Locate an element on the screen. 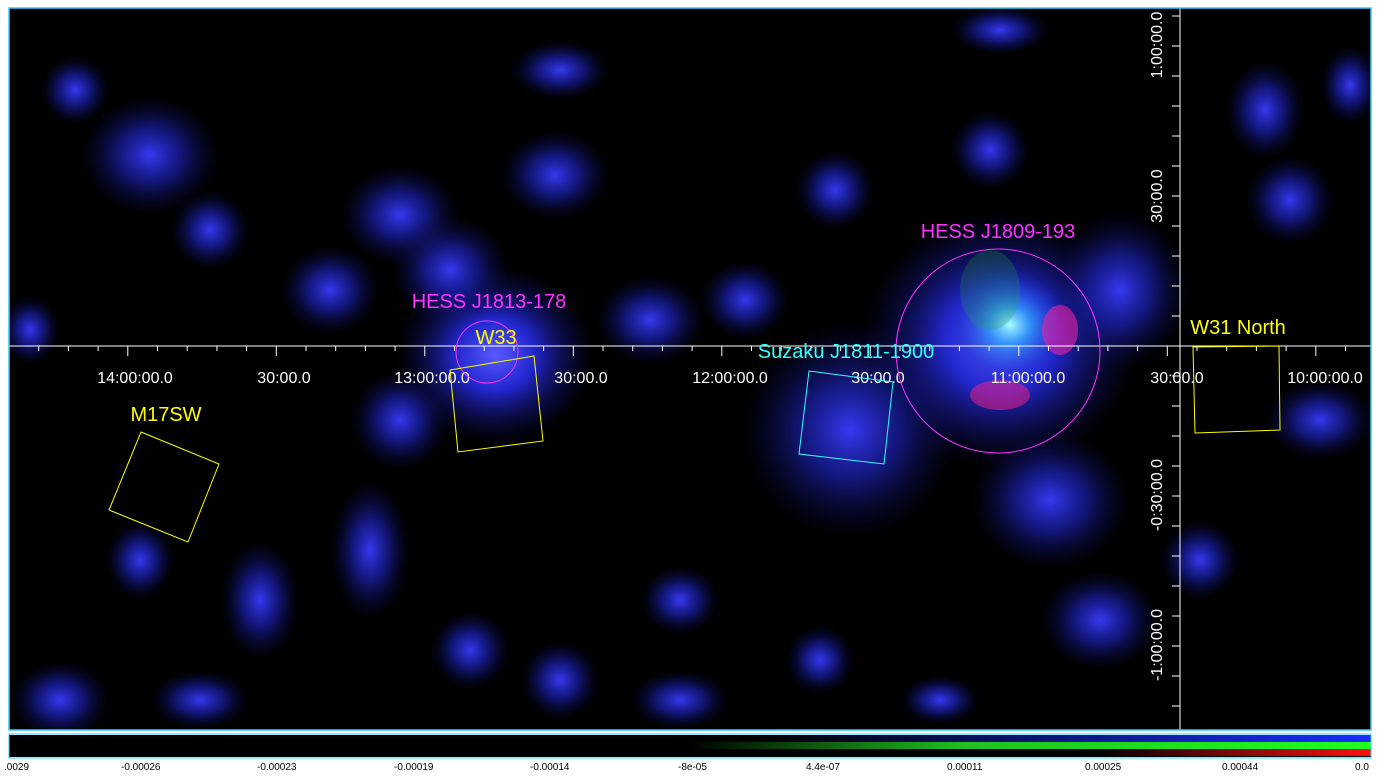  colorbar-tick-label: .0029 is located at coordinates (17, 767).